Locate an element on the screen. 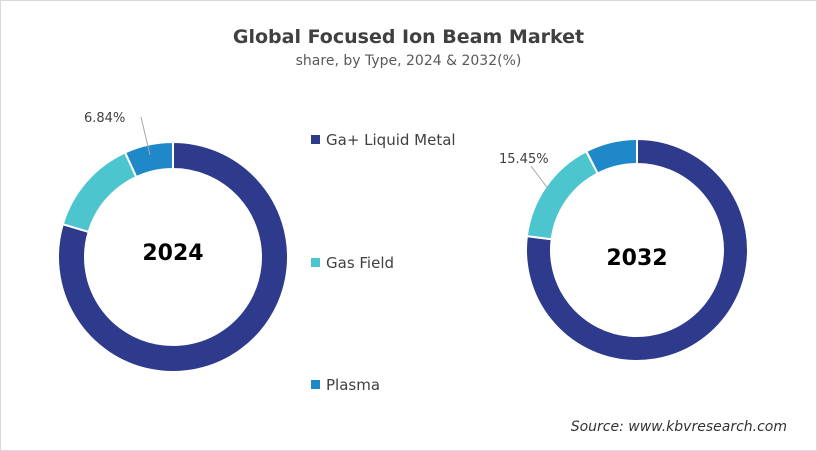 The image size is (817, 451). legend-swatch-gas-field is located at coordinates (315, 262).